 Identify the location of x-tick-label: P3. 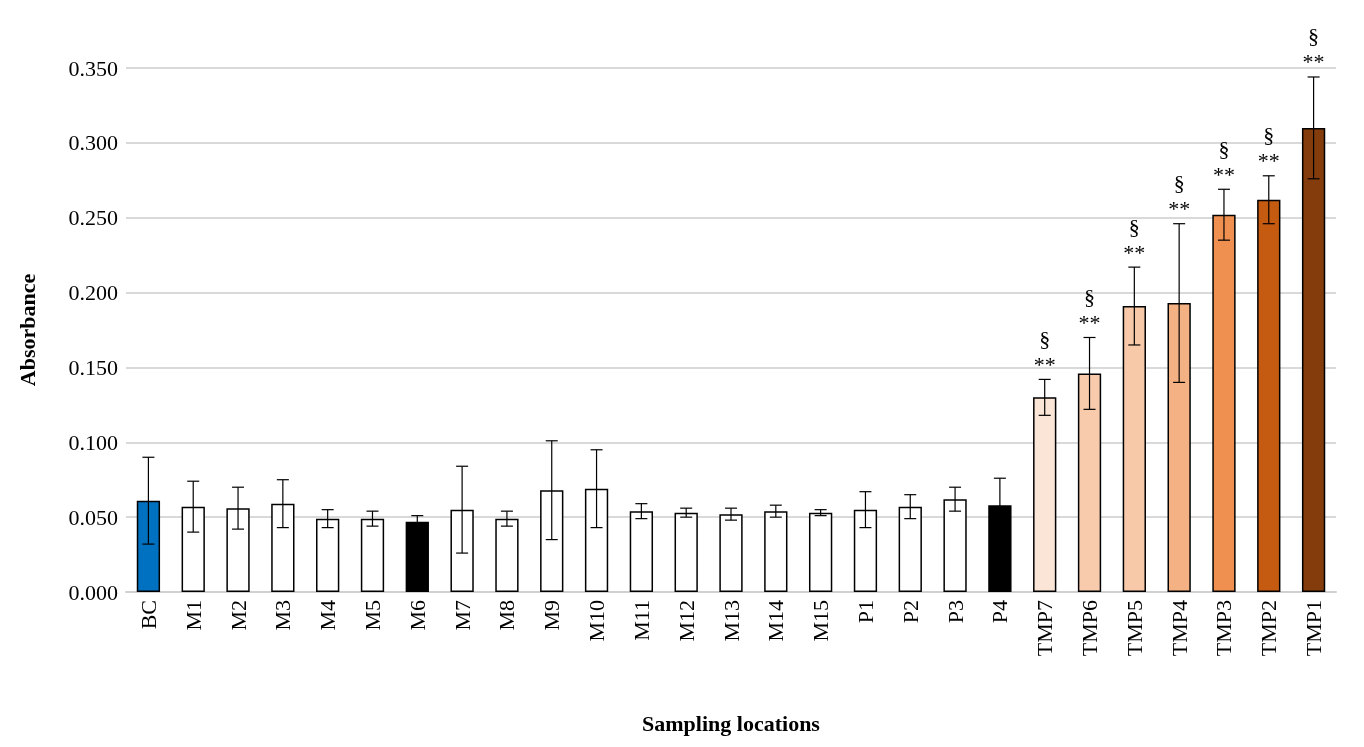
(955, 612).